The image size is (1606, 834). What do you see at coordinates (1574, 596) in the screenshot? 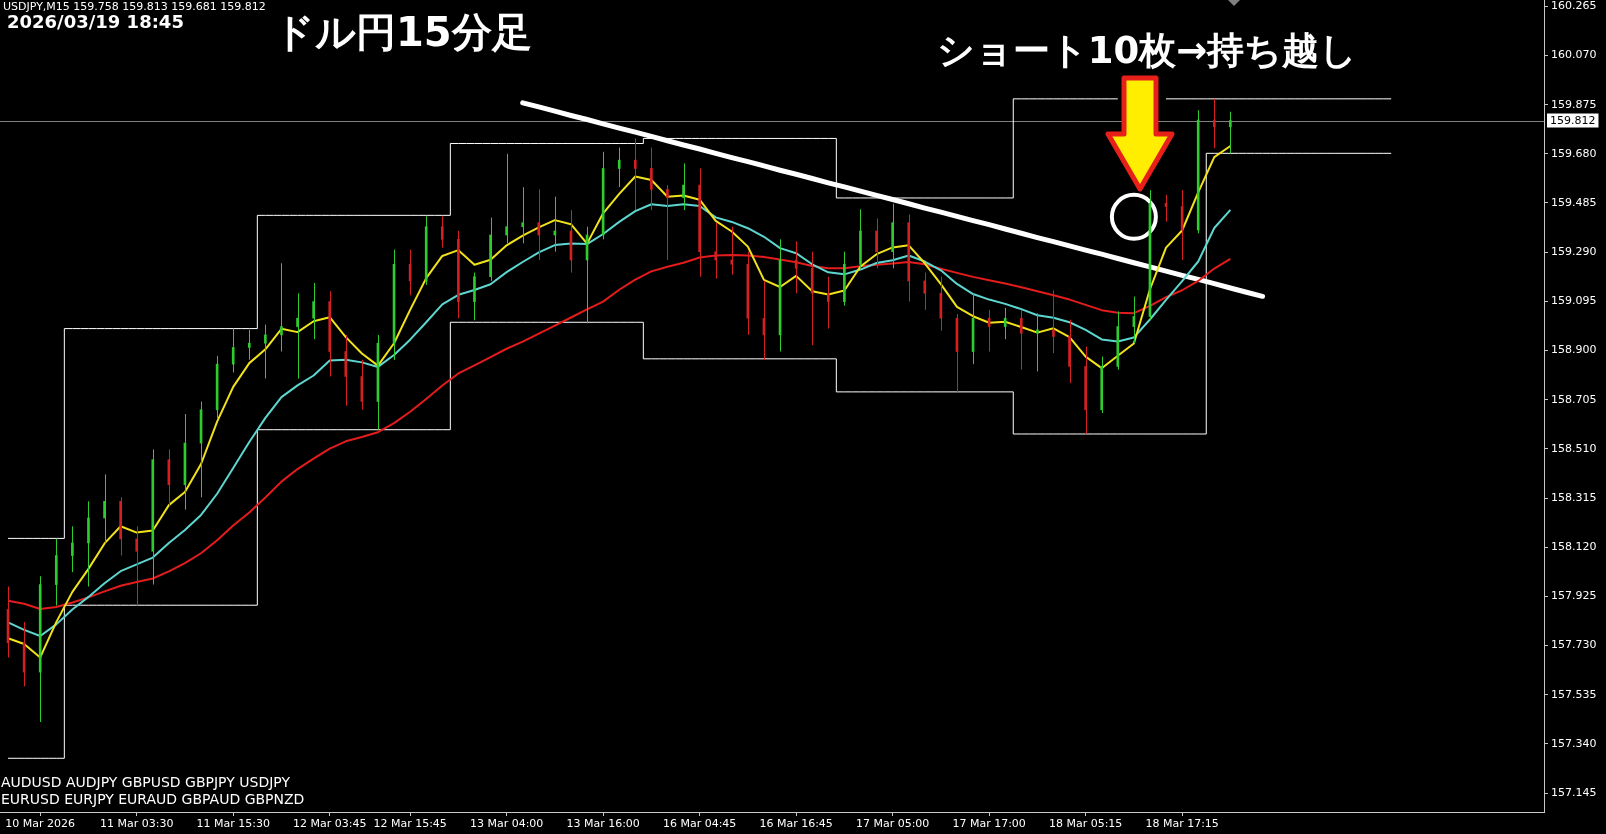
I see `y-tick-label: 157.925` at bounding box center [1574, 596].